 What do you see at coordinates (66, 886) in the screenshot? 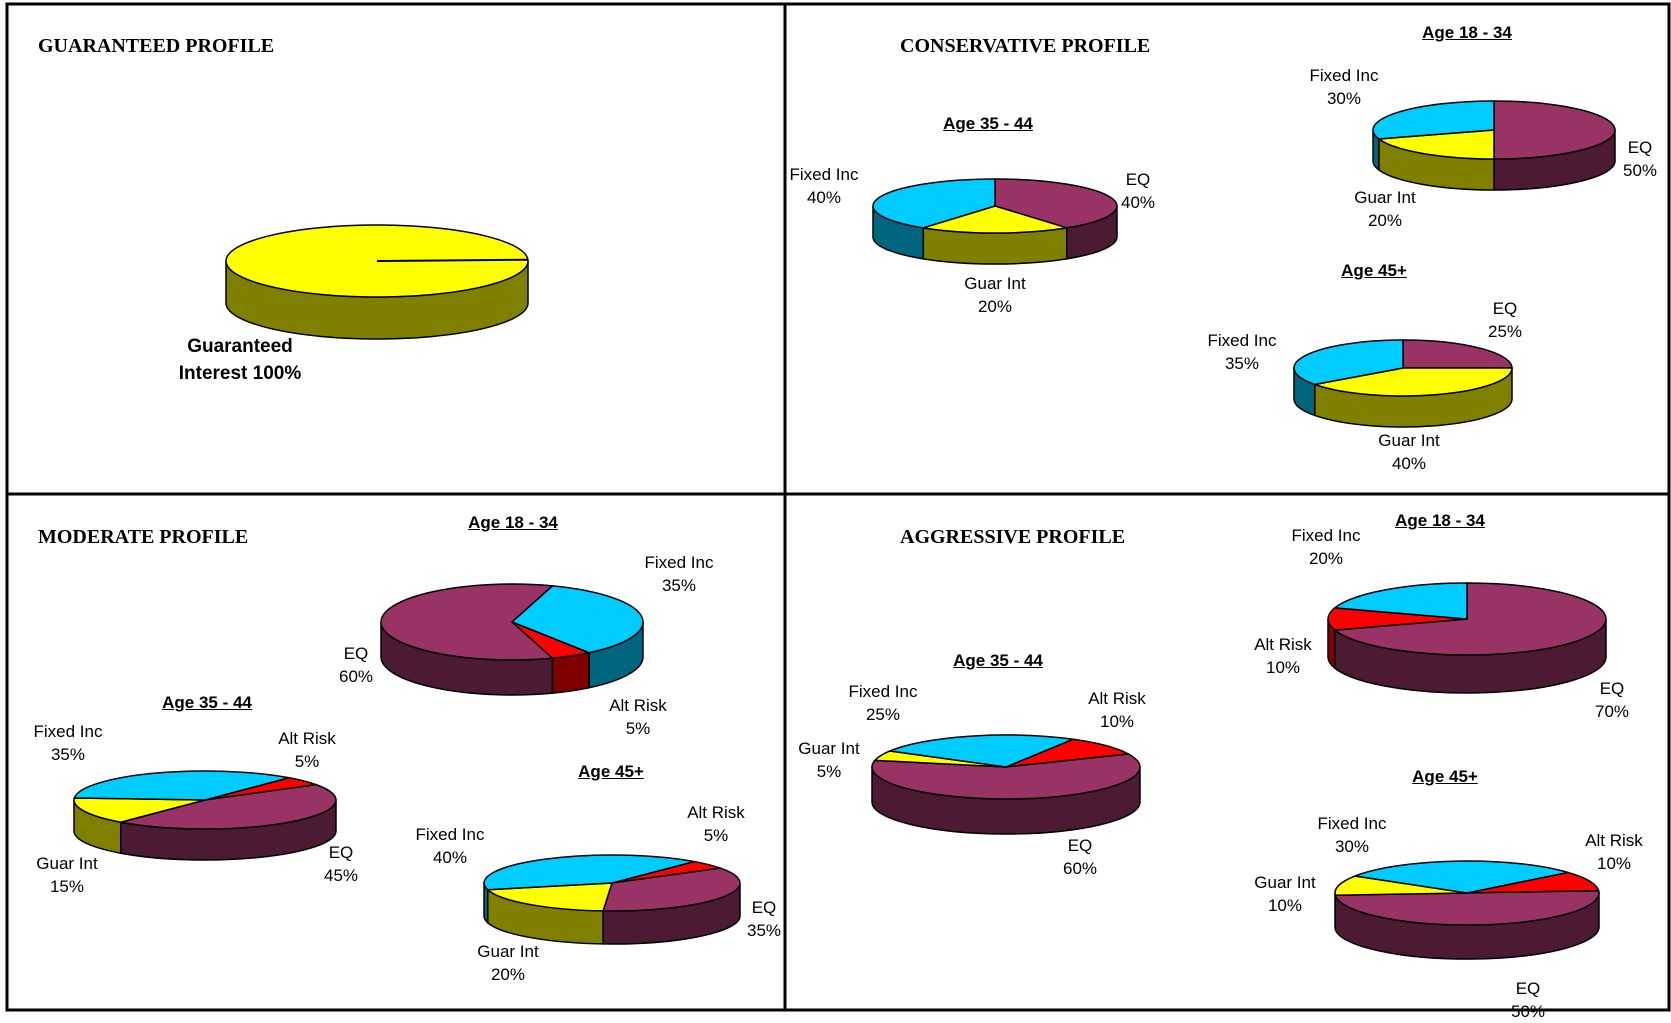
I see `slice-value: 15%` at bounding box center [66, 886].